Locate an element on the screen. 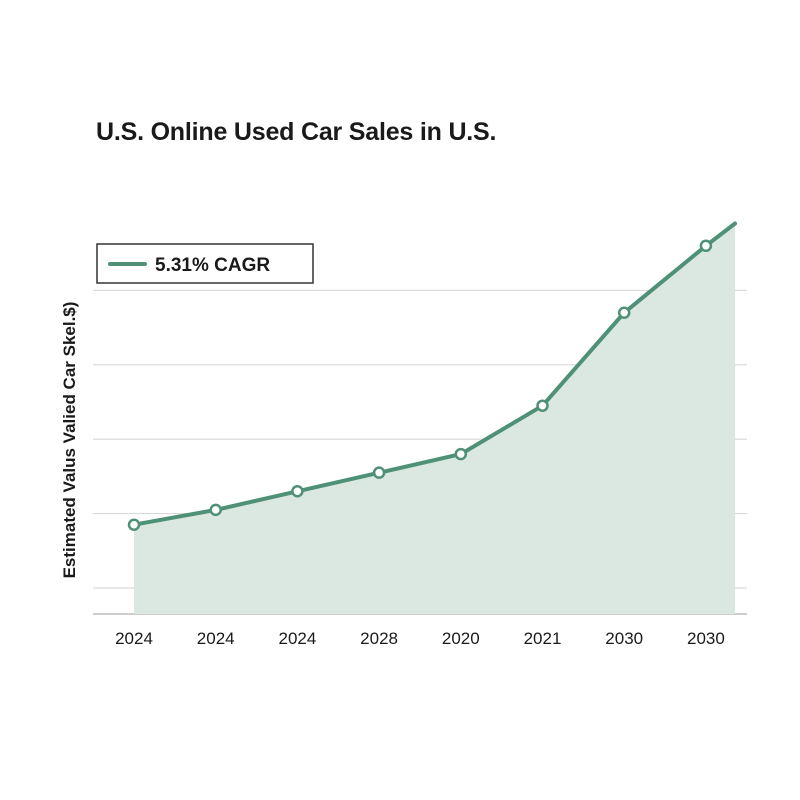  chart-title: U.S. Online Used Car Sales in U.S. is located at coordinates (296, 132).